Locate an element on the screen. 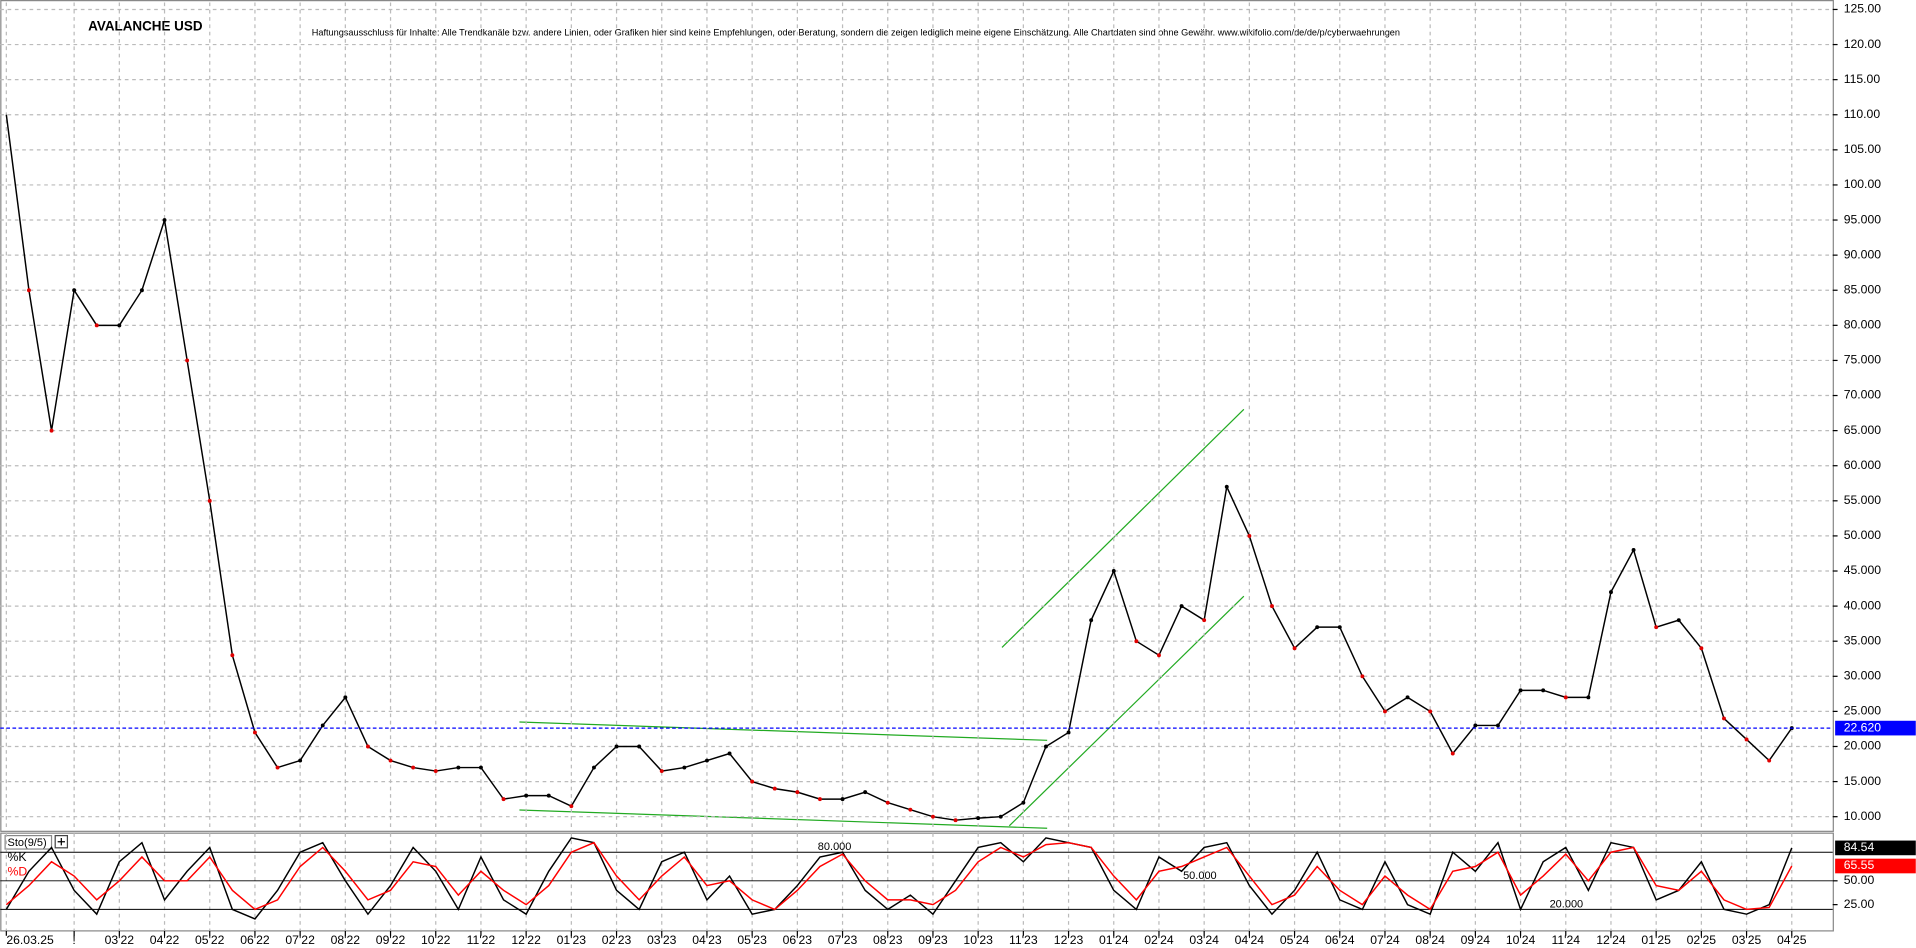 Image resolution: width=1916 pixels, height=948 pixels. y-tick-label: 25.00 is located at coordinates (1859, 904).